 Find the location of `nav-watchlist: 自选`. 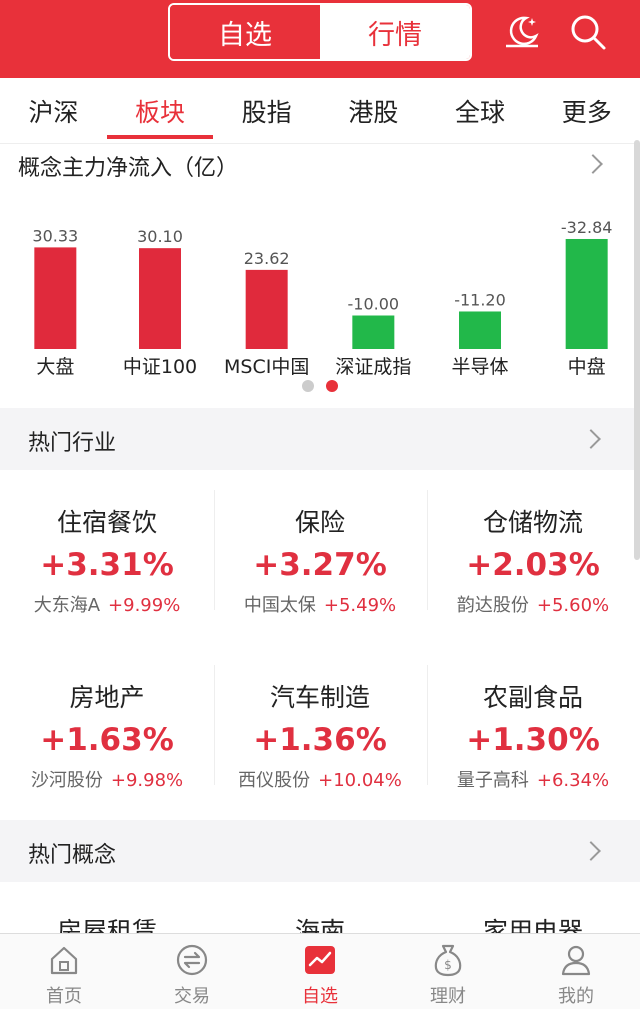

nav-watchlist: 自选 is located at coordinates (320, 971).